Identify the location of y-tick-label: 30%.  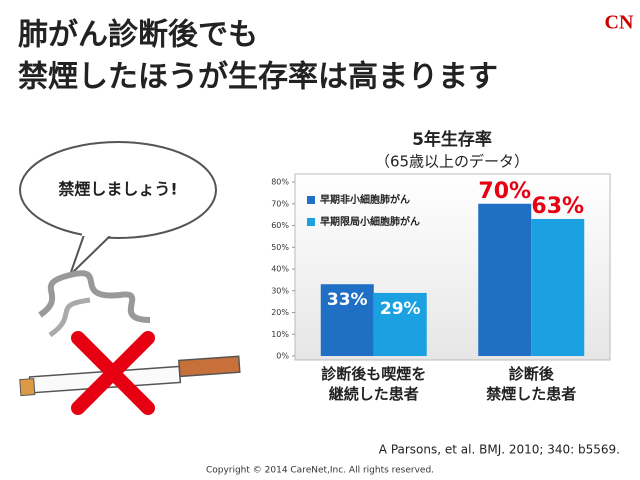
(280, 290).